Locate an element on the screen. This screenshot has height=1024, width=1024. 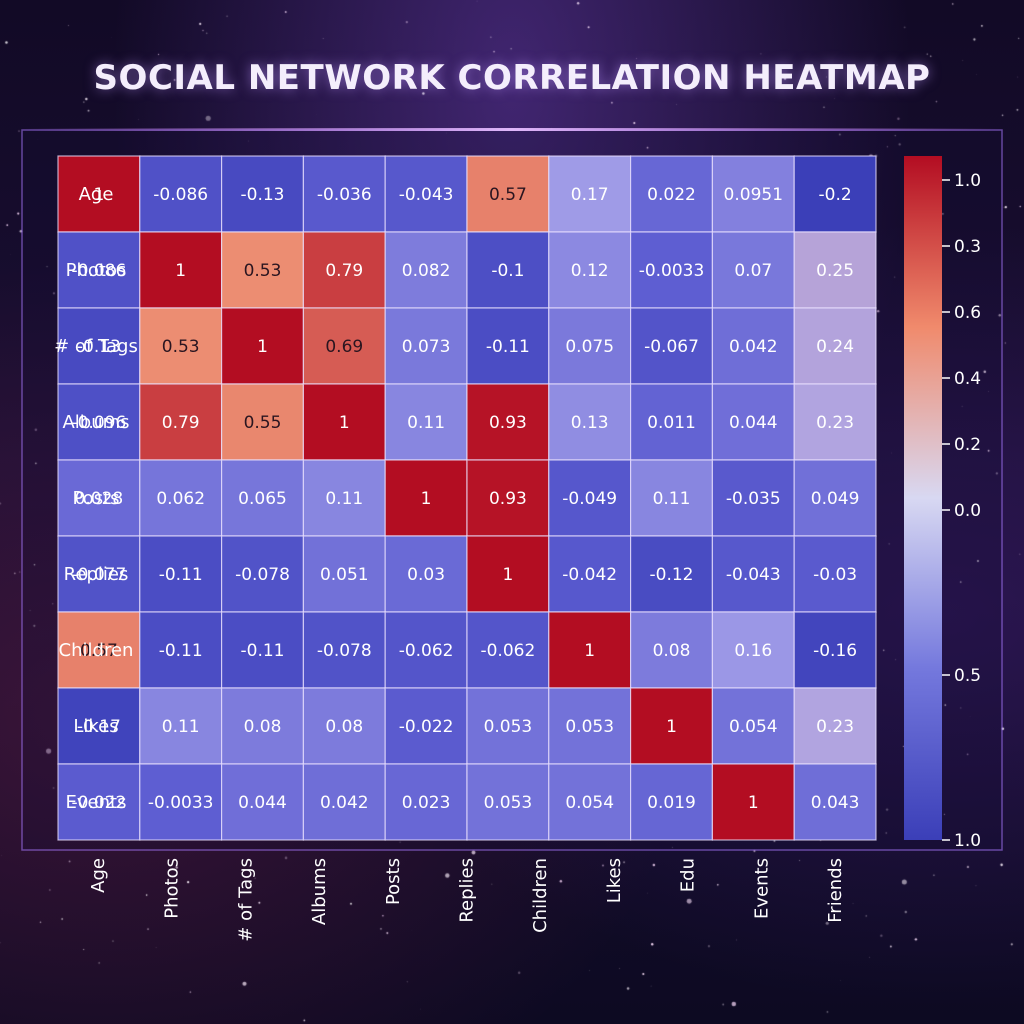
colorbar-tick-label: 1.0 is located at coordinates (967, 181).